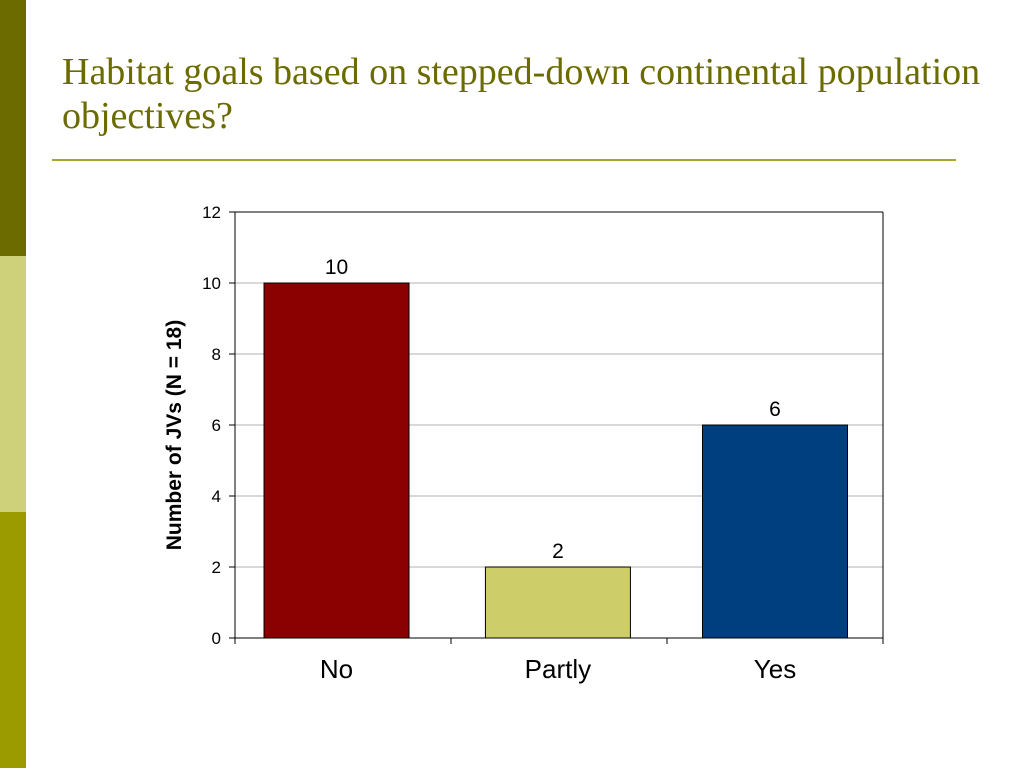 The height and width of the screenshot is (768, 1024). Describe the element at coordinates (13, 384) in the screenshot. I see `sidebar-accent-middle` at that location.